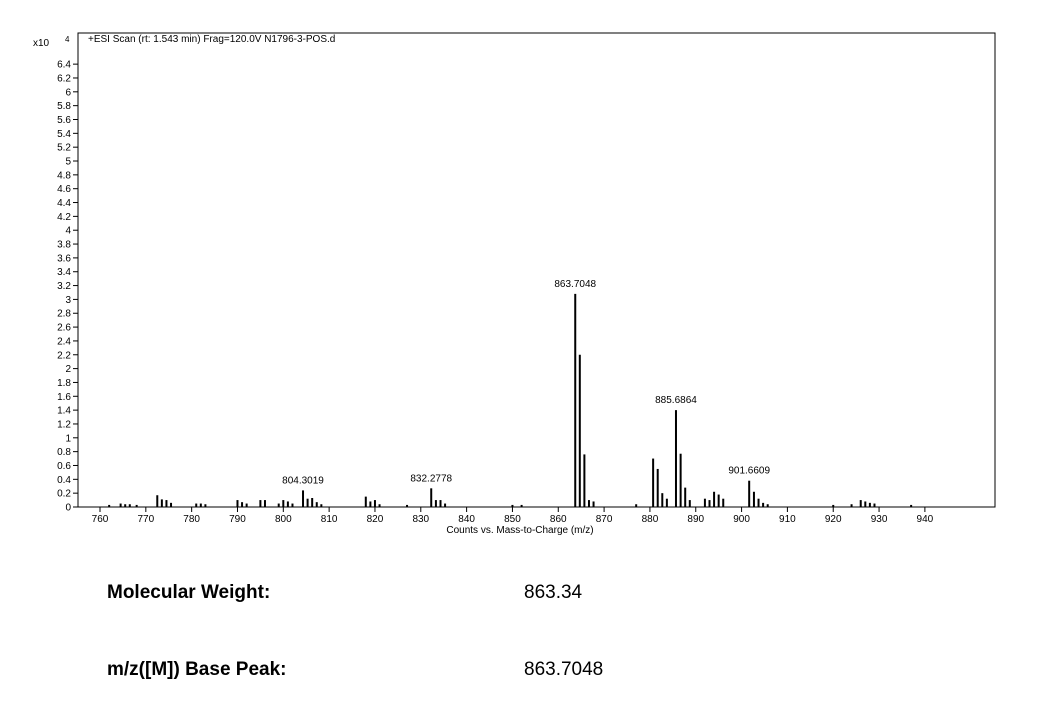 The height and width of the screenshot is (723, 1044). Describe the element at coordinates (676, 400) in the screenshot. I see `peak-label: 885.6864` at that location.